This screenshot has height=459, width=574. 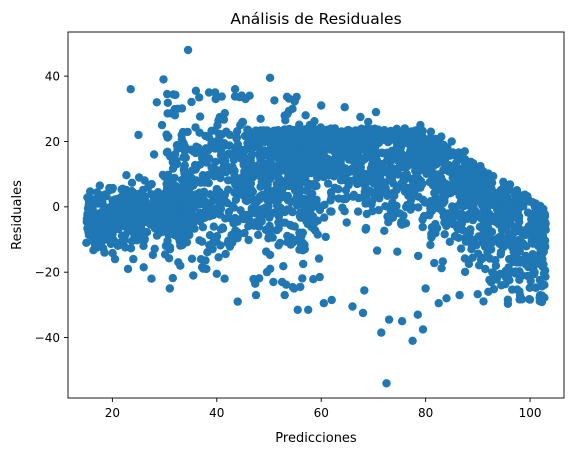 What do you see at coordinates (47, 338) in the screenshot?
I see `y-tick-label: −40` at bounding box center [47, 338].